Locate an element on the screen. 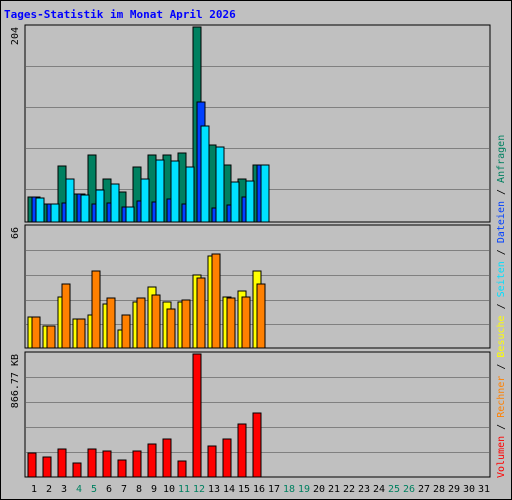 This screenshot has height=500, width=512. x-tick-label: 28 is located at coordinates (439, 489).